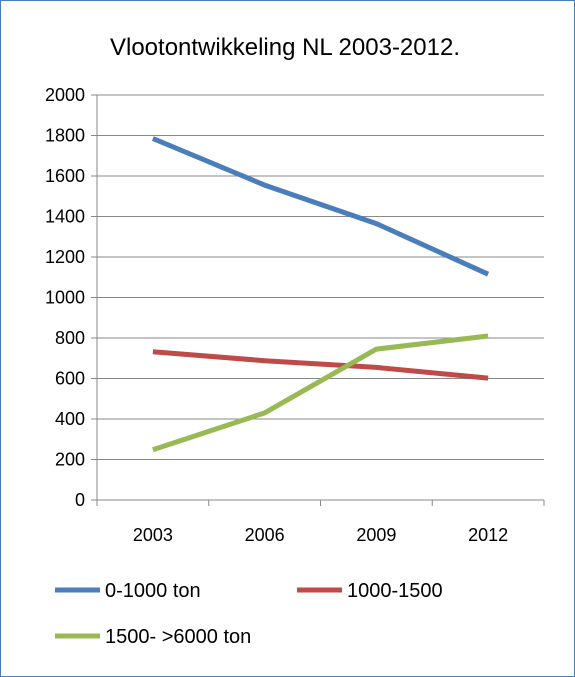  I want to click on legend-label-0: 0-1000 ton, so click(153, 591).